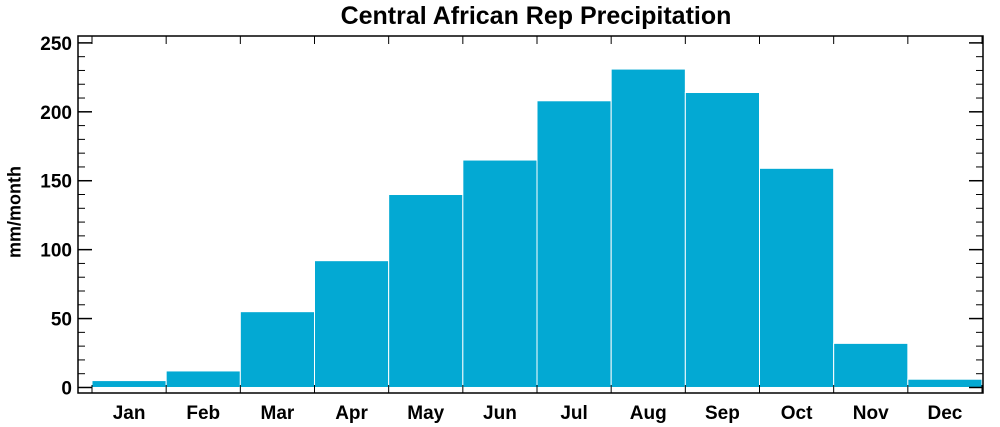  I want to click on bar-sep, so click(722, 240).